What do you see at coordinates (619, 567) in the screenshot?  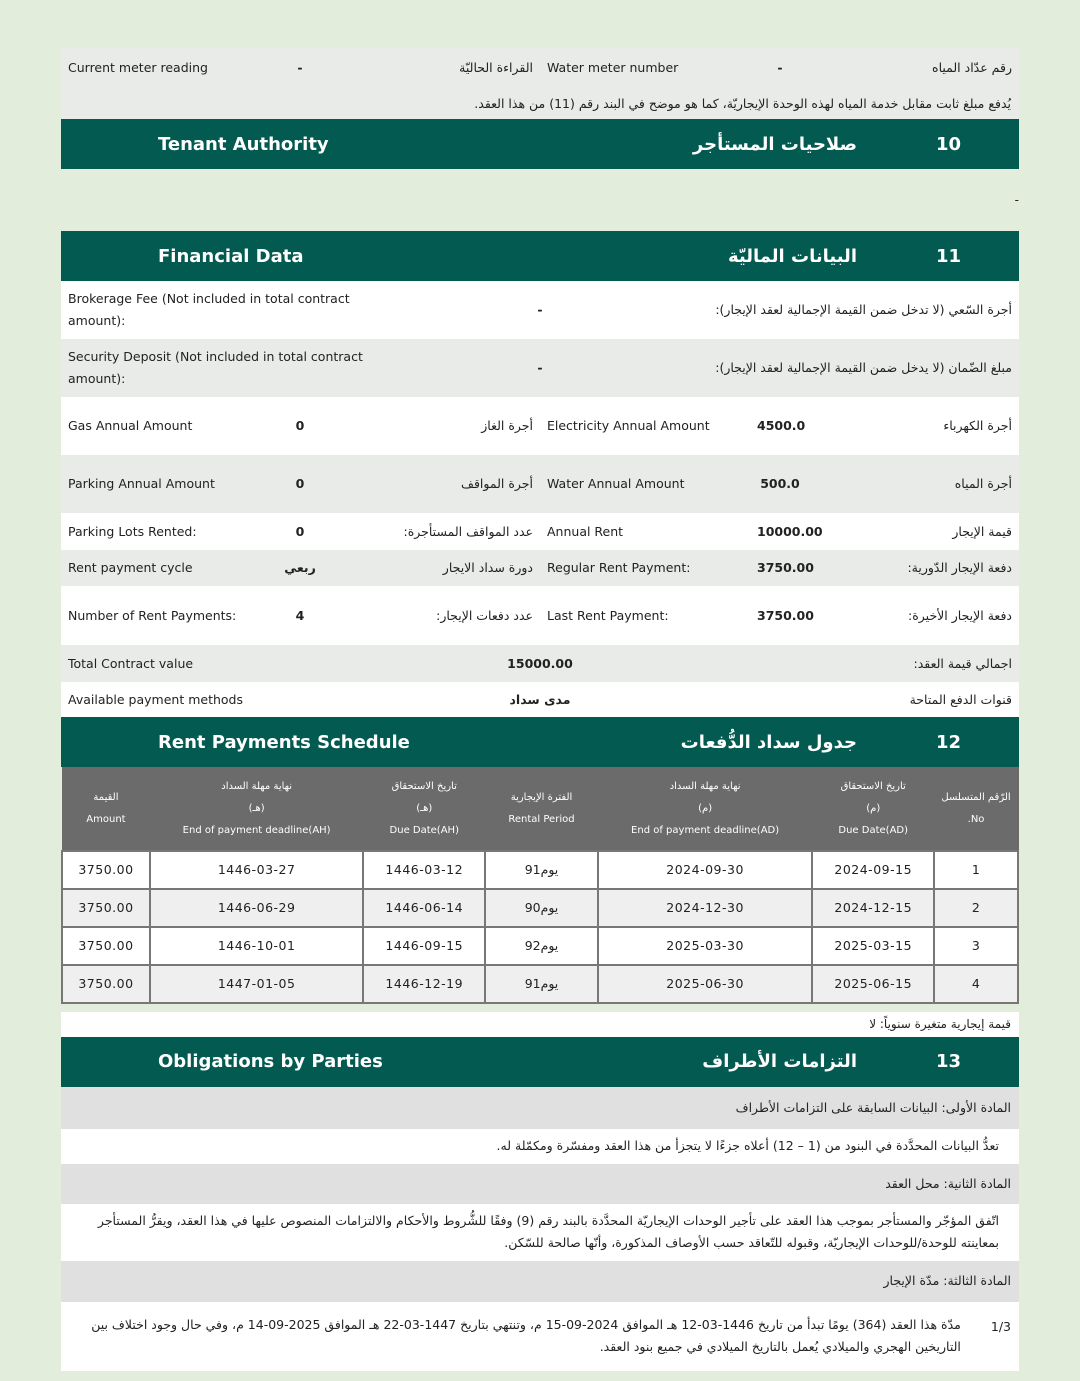 I see `label-en: Regular Rent Payment:` at bounding box center [619, 567].